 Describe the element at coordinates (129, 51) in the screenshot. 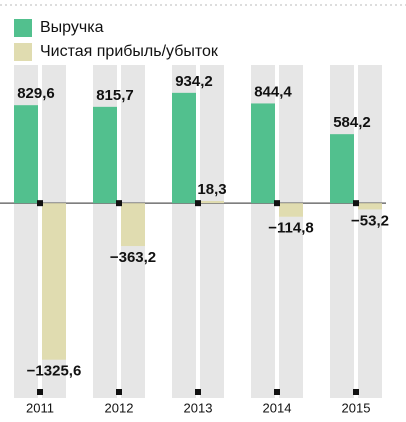

I see `legend-label: Чистая прибыль/убыток` at that location.